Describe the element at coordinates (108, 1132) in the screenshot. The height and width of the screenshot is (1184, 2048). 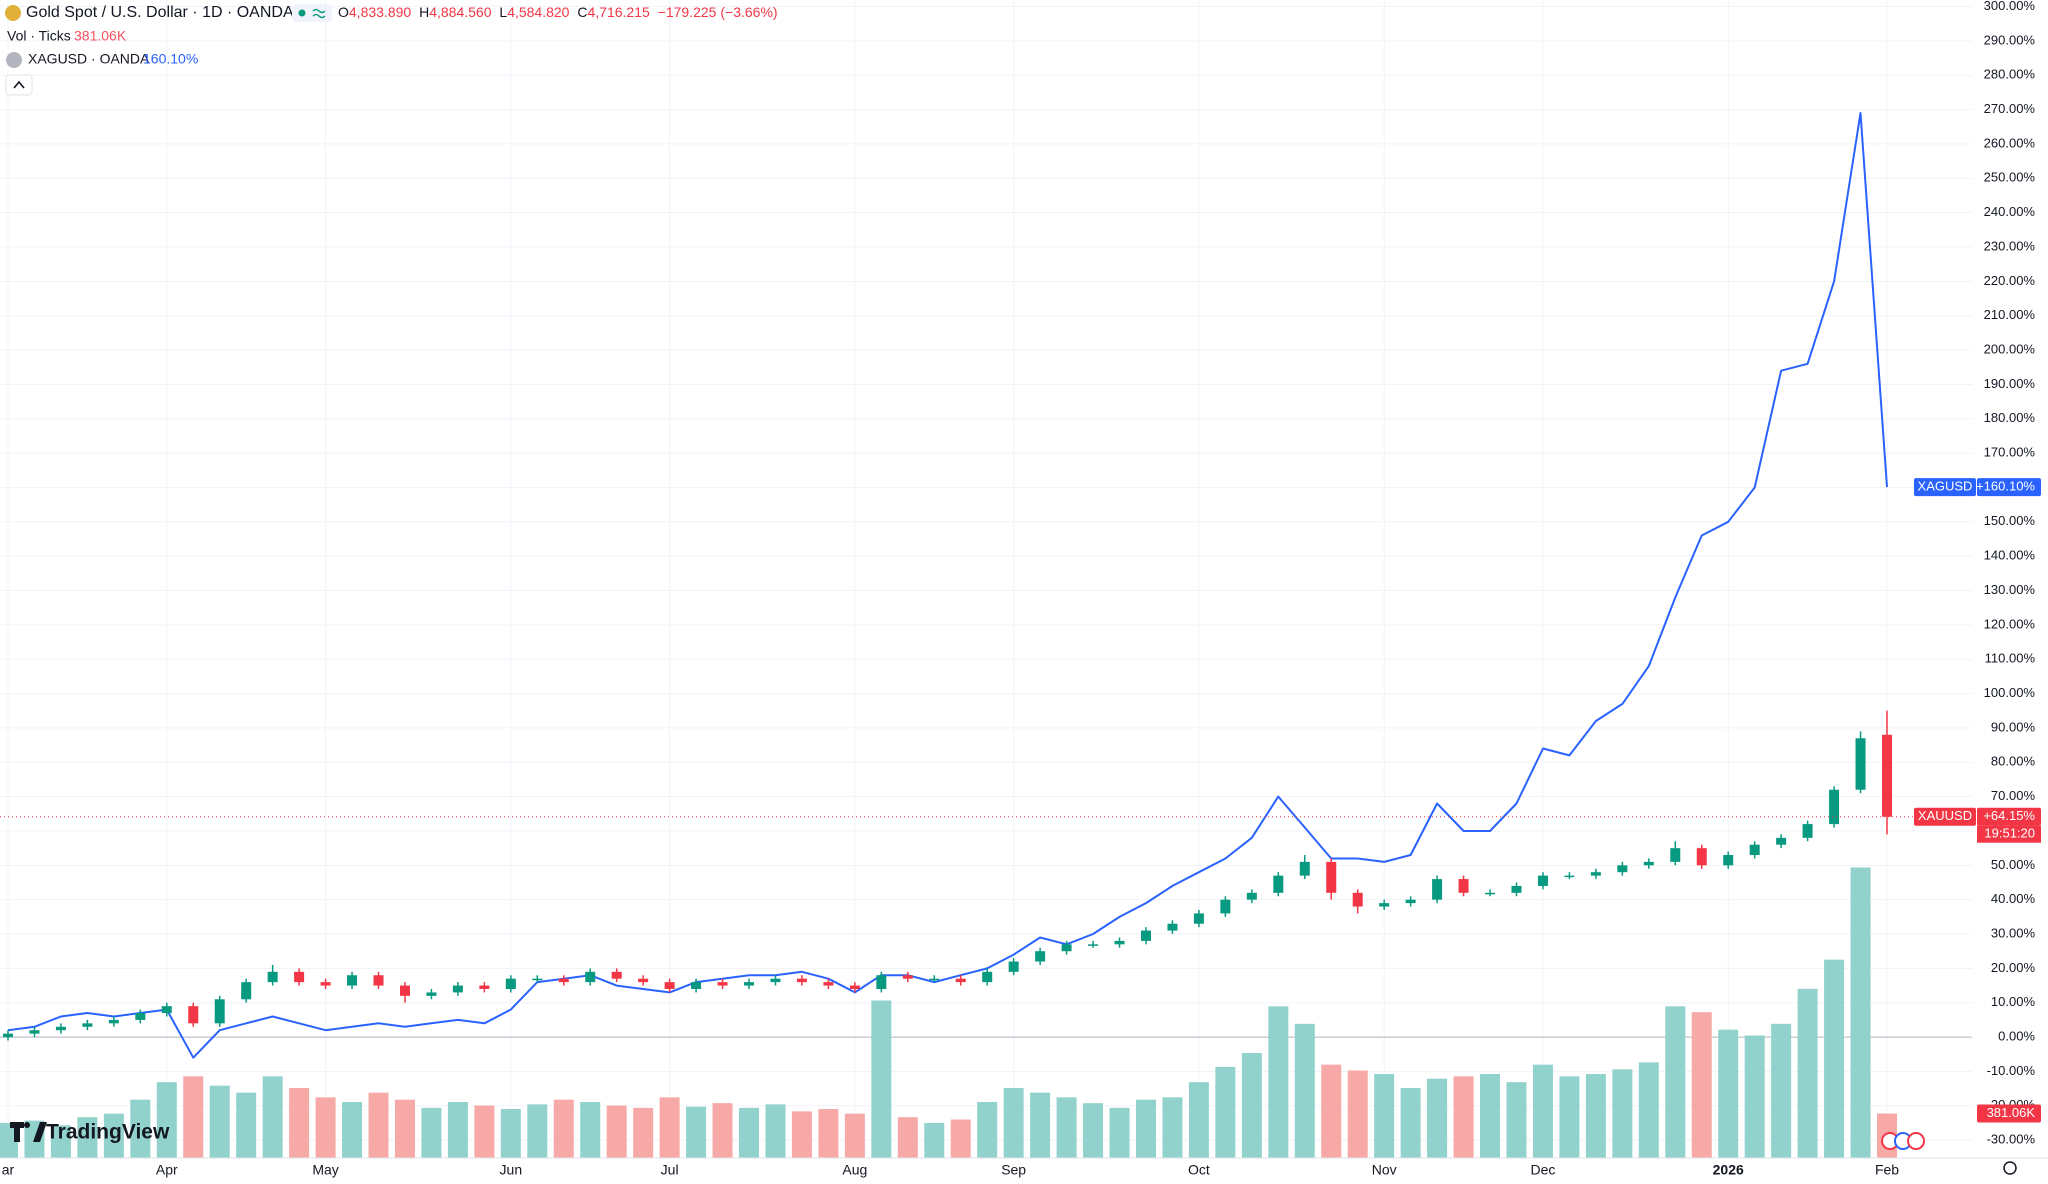
I see `logo-text: TradingView` at that location.